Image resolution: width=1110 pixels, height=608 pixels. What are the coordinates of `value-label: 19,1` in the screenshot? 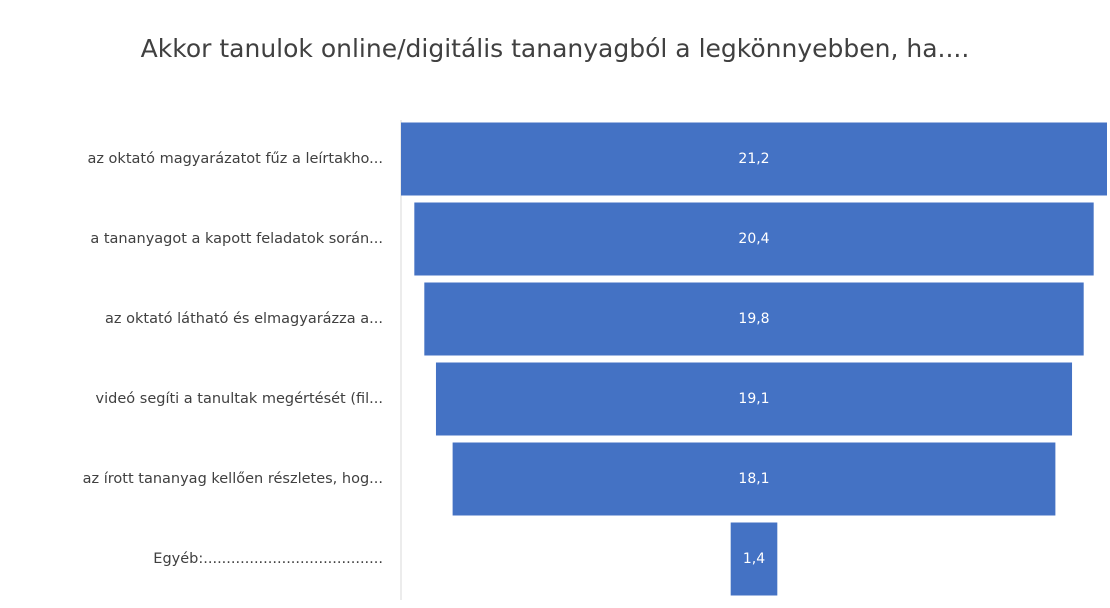 It's located at (753, 399).